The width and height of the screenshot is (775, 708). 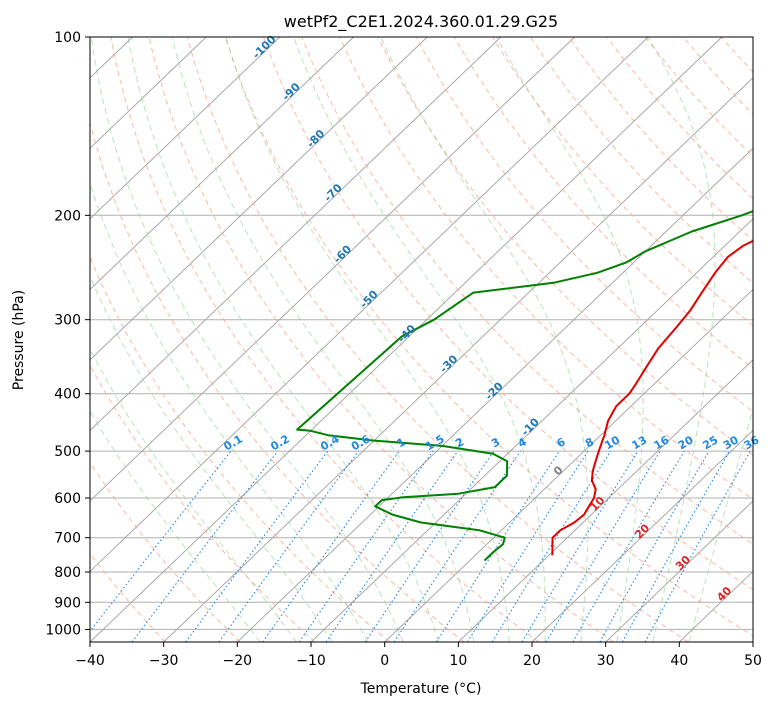 What do you see at coordinates (532, 661) in the screenshot?
I see `x-tick-label: 20` at bounding box center [532, 661].